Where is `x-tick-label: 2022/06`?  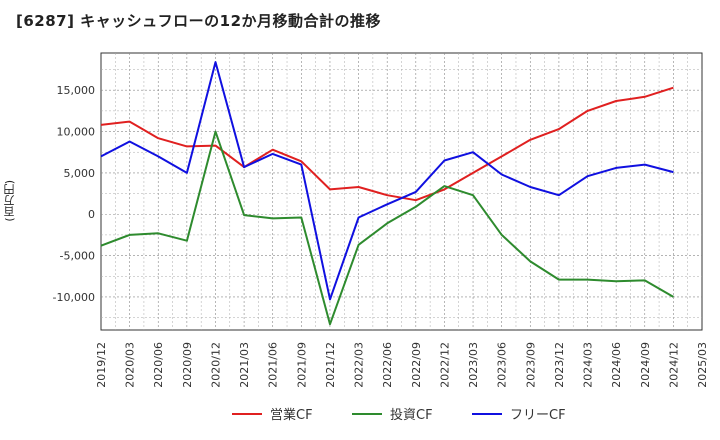 x-tick-label: 2022/06 is located at coordinates (387, 365).